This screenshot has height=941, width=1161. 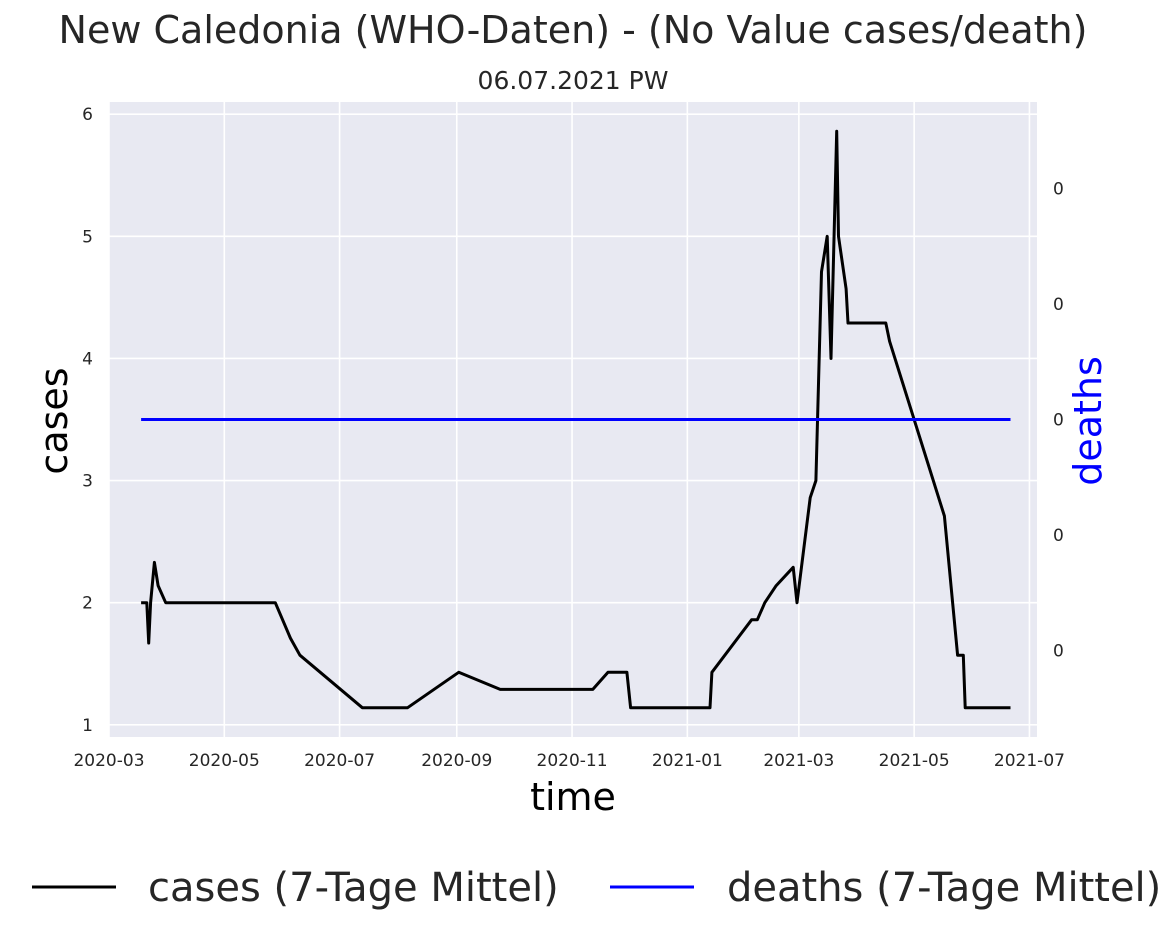 What do you see at coordinates (572, 761) in the screenshot?
I see `x-tick-label: 2020-11` at bounding box center [572, 761].